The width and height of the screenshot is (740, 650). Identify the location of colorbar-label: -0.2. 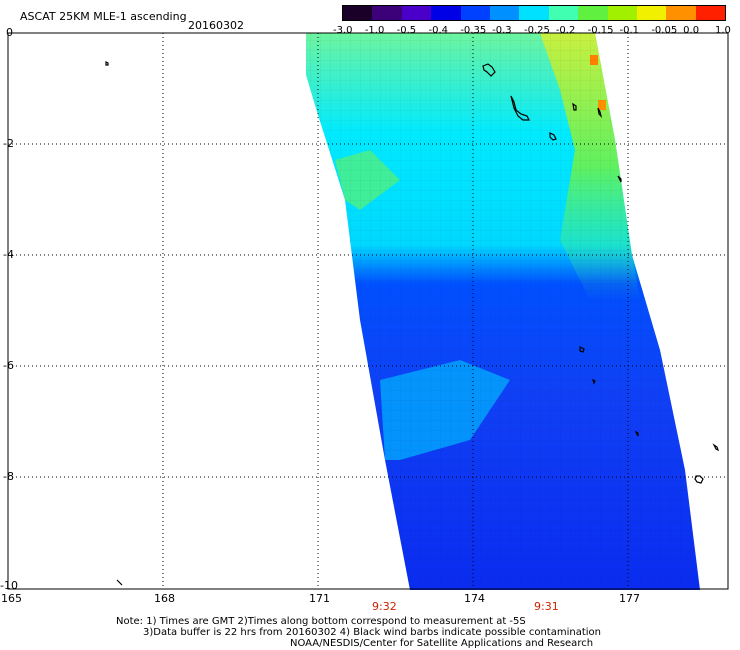
(565, 30).